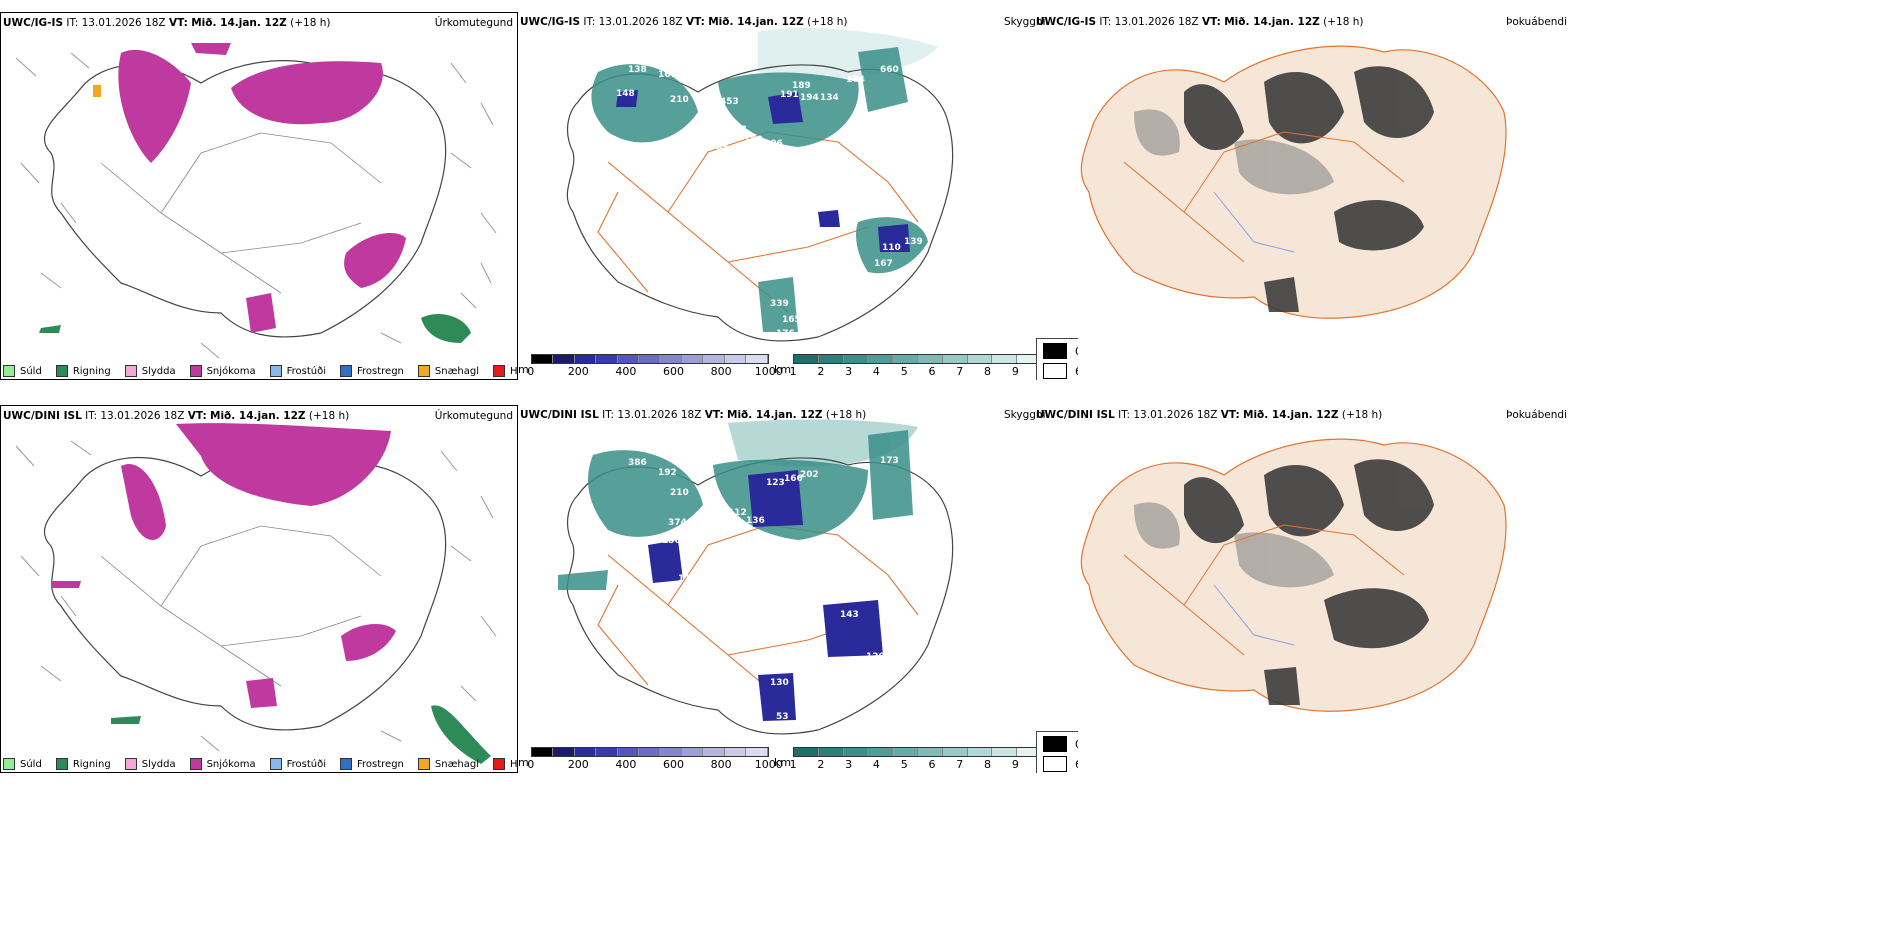 The height and width of the screenshot is (950, 1900). What do you see at coordinates (679, 493) in the screenshot?
I see `ceiling-label: 210` at bounding box center [679, 493].